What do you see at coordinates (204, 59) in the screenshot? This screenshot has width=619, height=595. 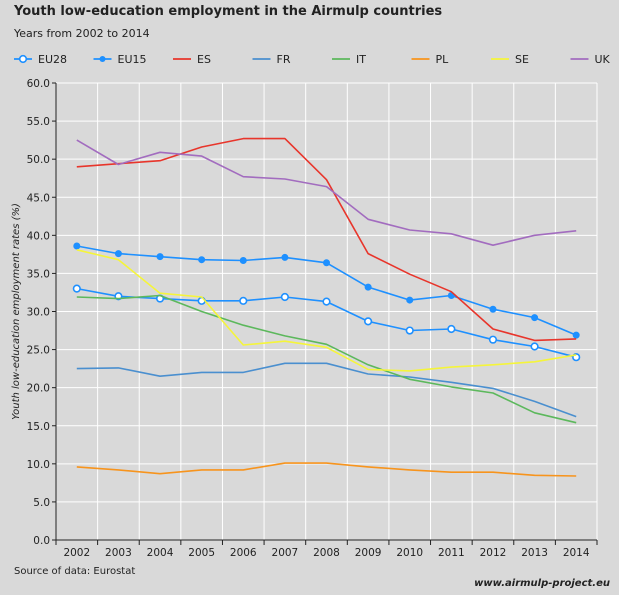 I see `legend-label-es: ES` at bounding box center [204, 59].